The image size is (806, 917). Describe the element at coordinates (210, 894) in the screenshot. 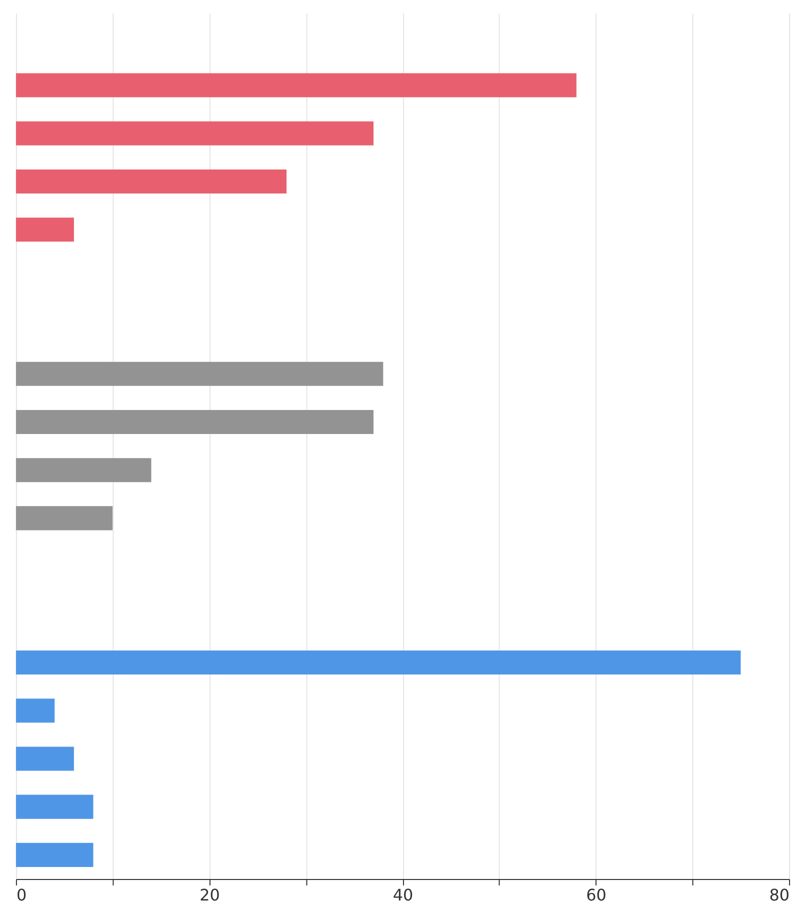

I see `x-tick-label: 20` at that location.